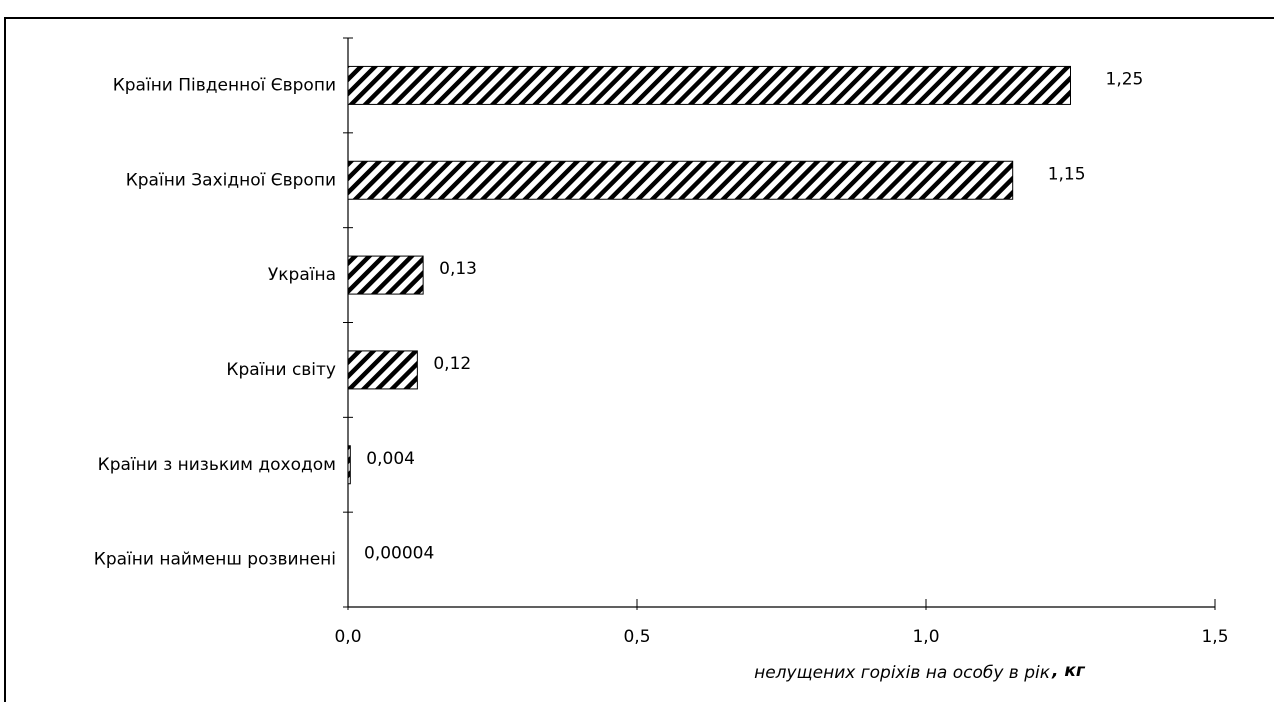 Image resolution: width=1274 pixels, height=702 pixels. What do you see at coordinates (215, 560) in the screenshot?
I see `y-tick-label: Країни найменш розвинені` at bounding box center [215, 560].